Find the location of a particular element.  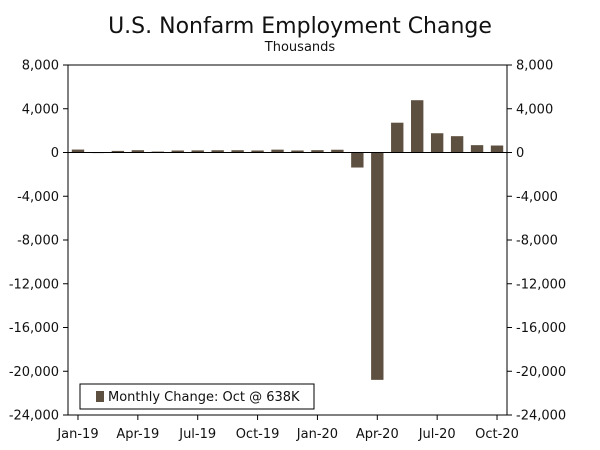

y-tick-label-left: -4,000 is located at coordinates (38, 197).